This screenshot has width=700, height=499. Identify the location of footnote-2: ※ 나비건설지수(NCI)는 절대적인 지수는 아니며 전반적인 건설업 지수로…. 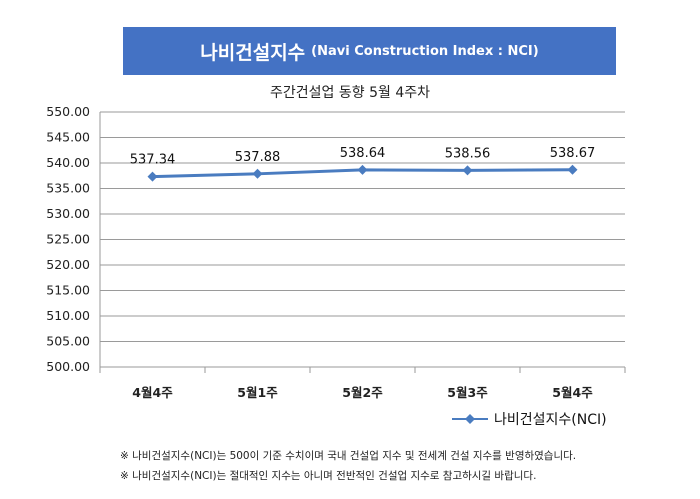
(328, 476).